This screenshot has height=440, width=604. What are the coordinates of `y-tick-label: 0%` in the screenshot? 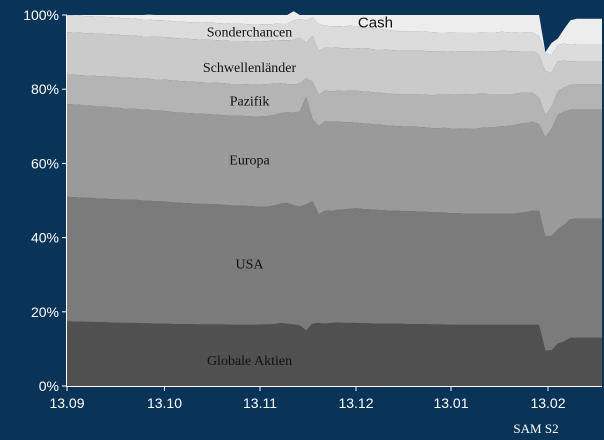 It's located at (49, 386).